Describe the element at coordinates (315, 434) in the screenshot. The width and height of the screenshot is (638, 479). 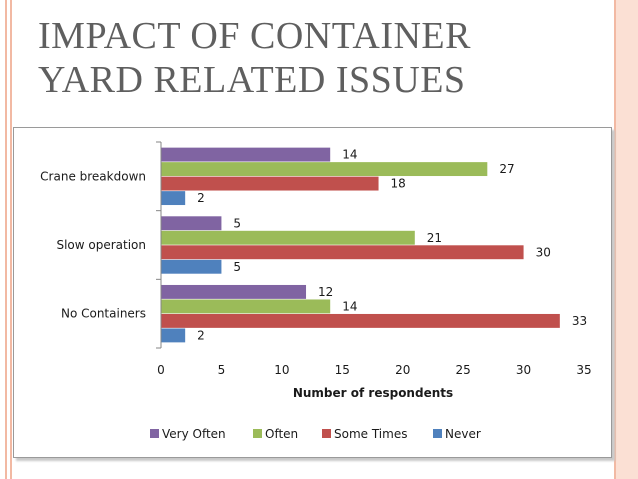
I see `chart-legend: Very Often Often Some Times Never` at that location.